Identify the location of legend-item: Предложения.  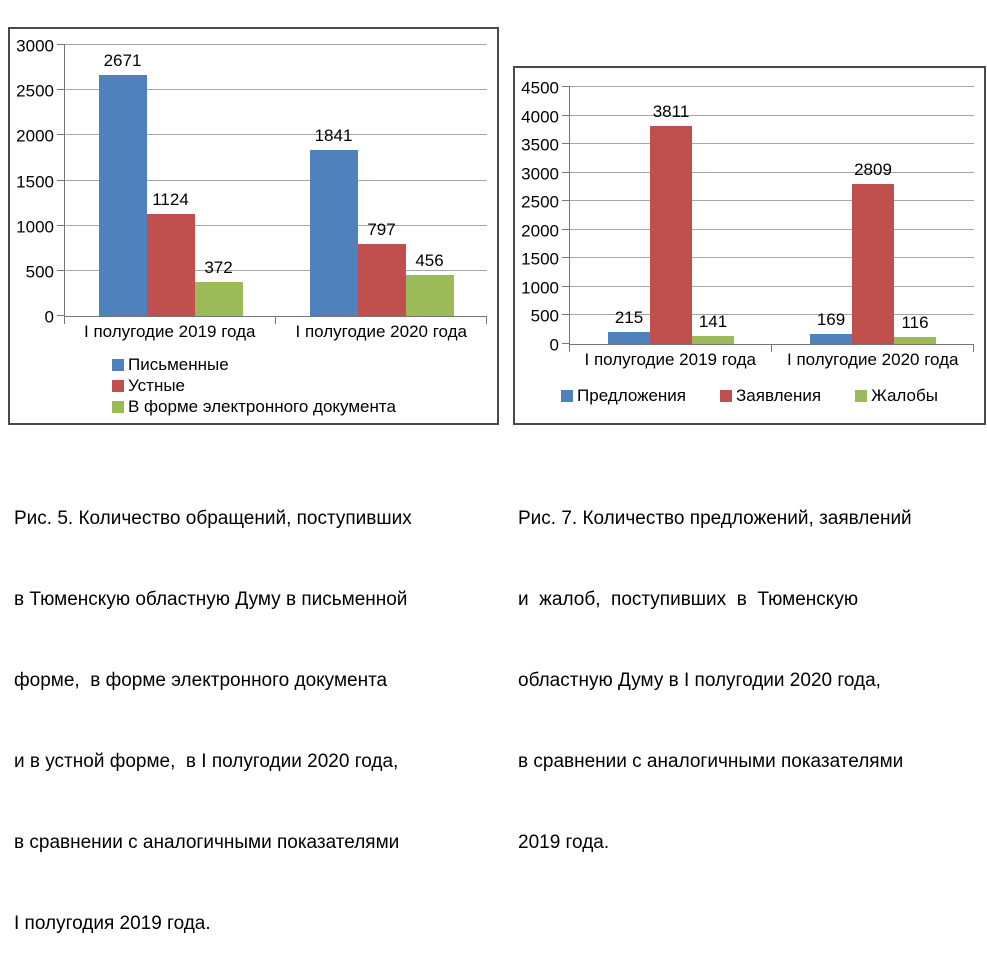
(623, 396).